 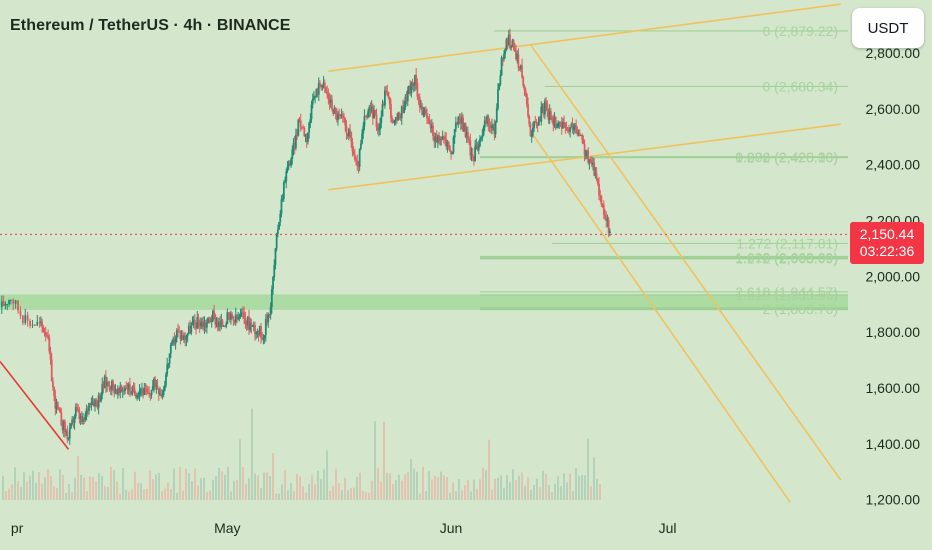 What do you see at coordinates (786, 259) in the screenshot?
I see `fib-level-label: 1.272 (2,063.09)` at bounding box center [786, 259].